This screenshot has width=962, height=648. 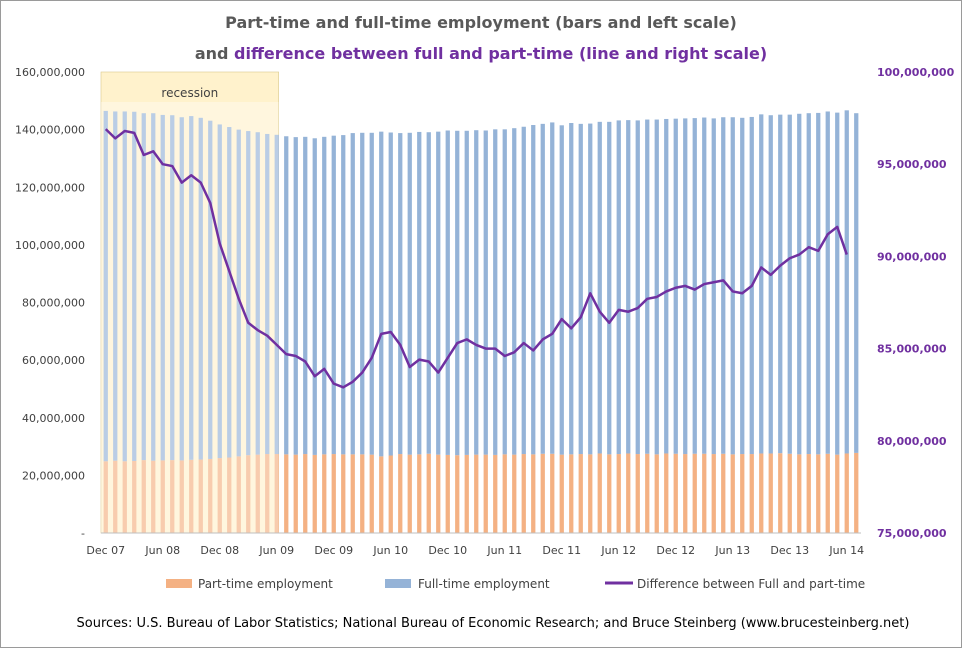 What do you see at coordinates (265, 584) in the screenshot?
I see `legend-label-part-time: Part-time employment` at bounding box center [265, 584].